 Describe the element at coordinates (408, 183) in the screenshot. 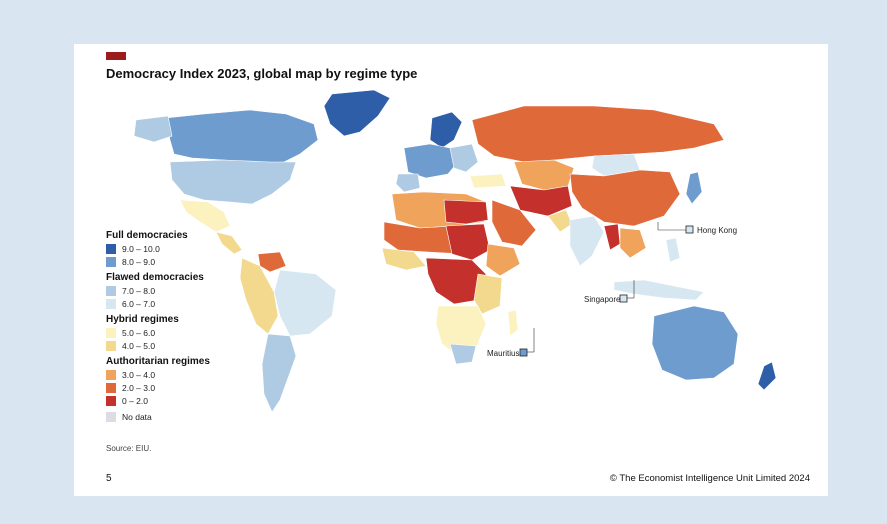

I see `iberia` at that location.